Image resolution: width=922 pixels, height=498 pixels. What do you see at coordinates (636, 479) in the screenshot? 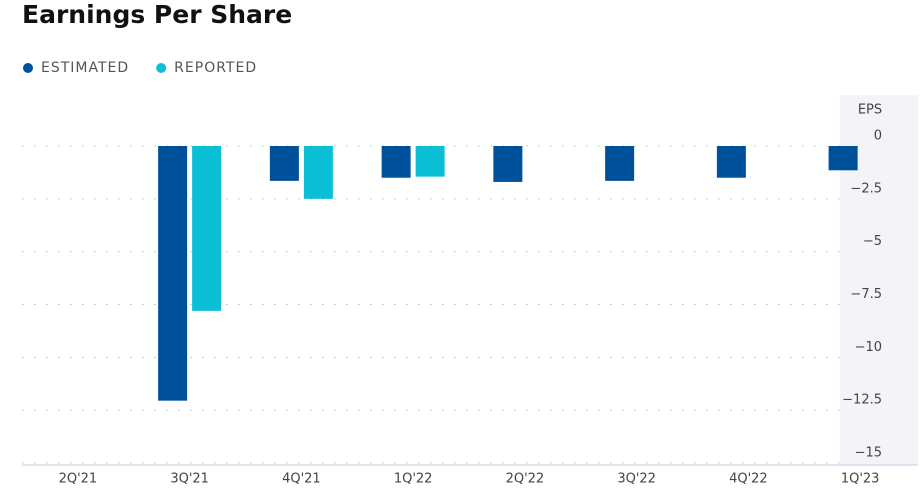
I see `x-tick-label: 3Q'22` at bounding box center [636, 479].